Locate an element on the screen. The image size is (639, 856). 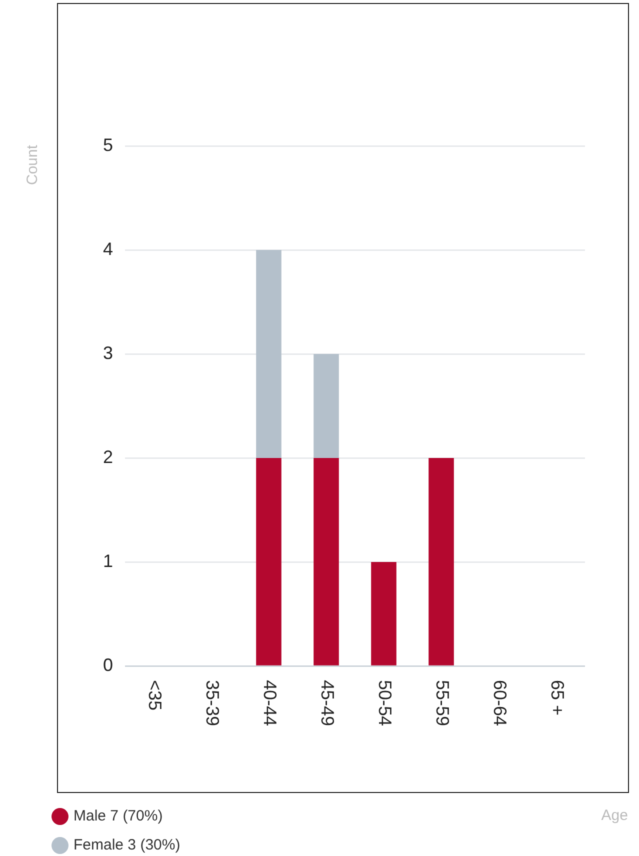
y-tick-label: 0 is located at coordinates (107, 664).